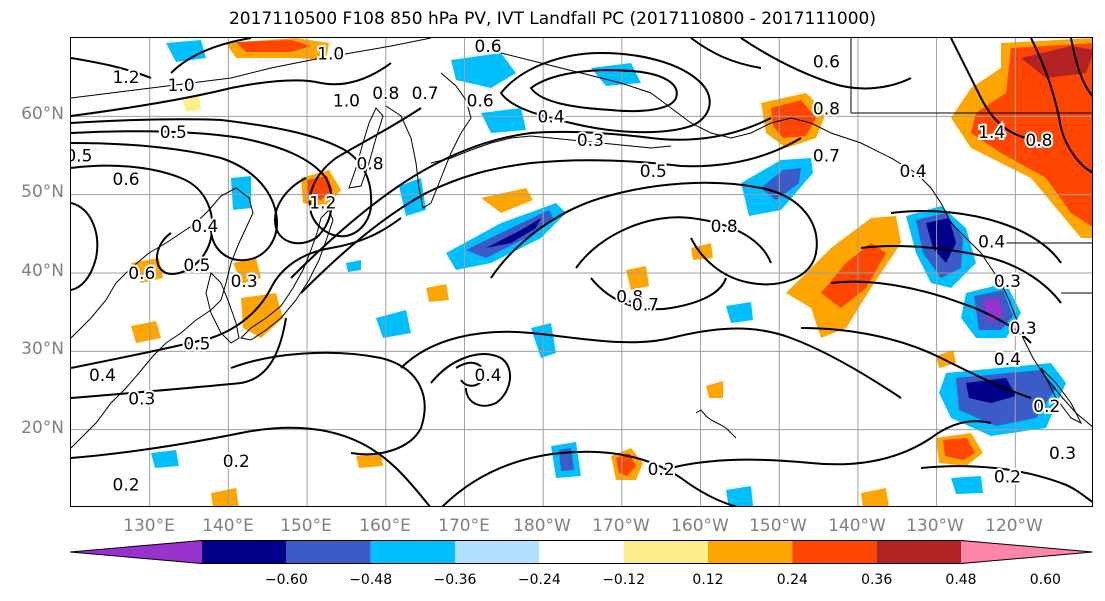 The width and height of the screenshot is (1105, 601). What do you see at coordinates (455, 580) in the screenshot?
I see `colorbar-tick-label: −0.36` at bounding box center [455, 580].